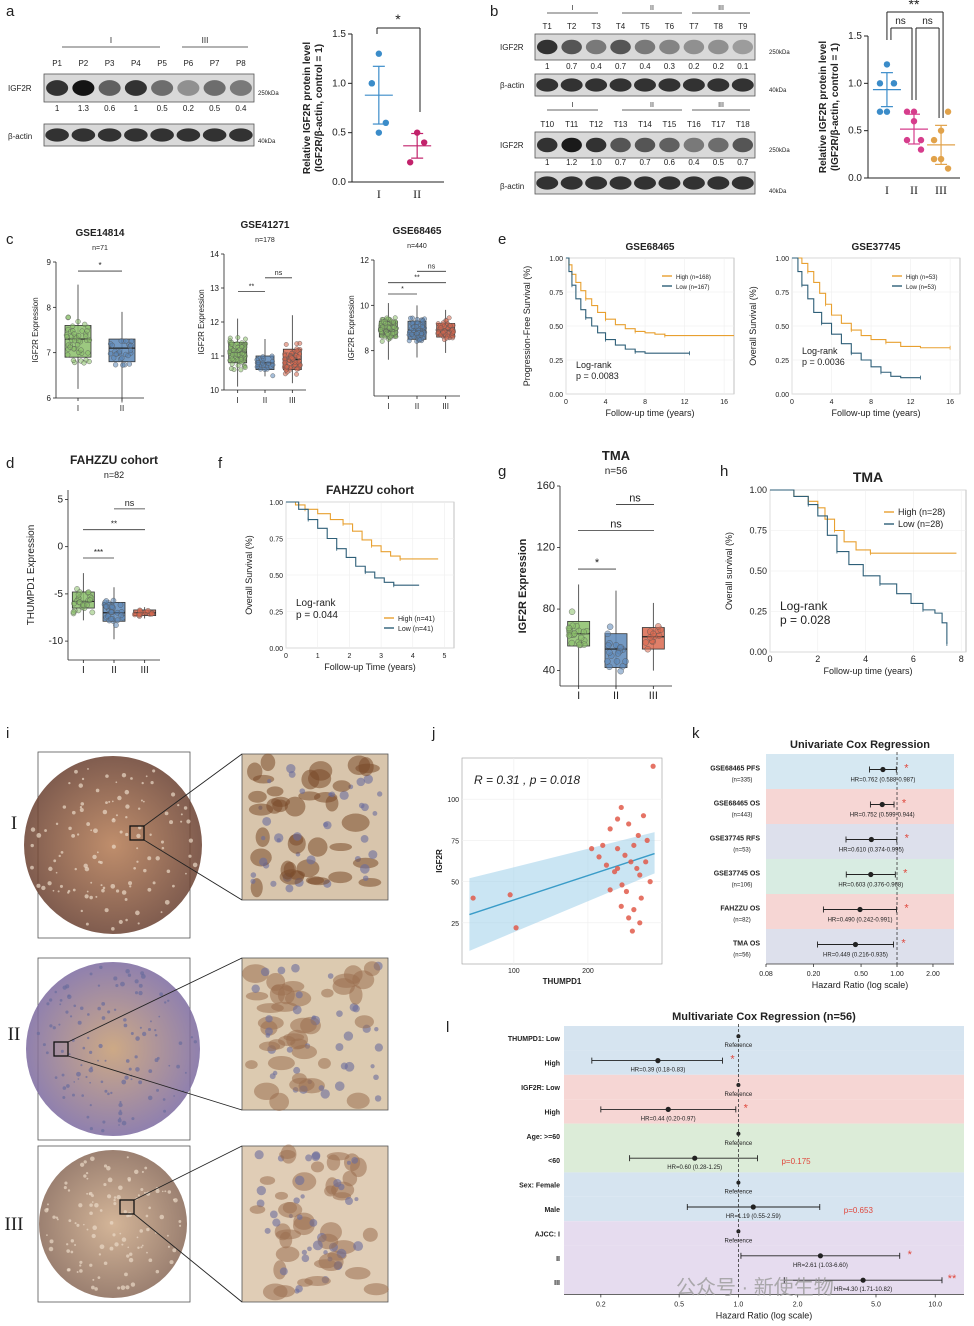 Image resolution: width=974 pixels, height=1326 pixels. I want to click on km-curve-high, so click(871, 303).